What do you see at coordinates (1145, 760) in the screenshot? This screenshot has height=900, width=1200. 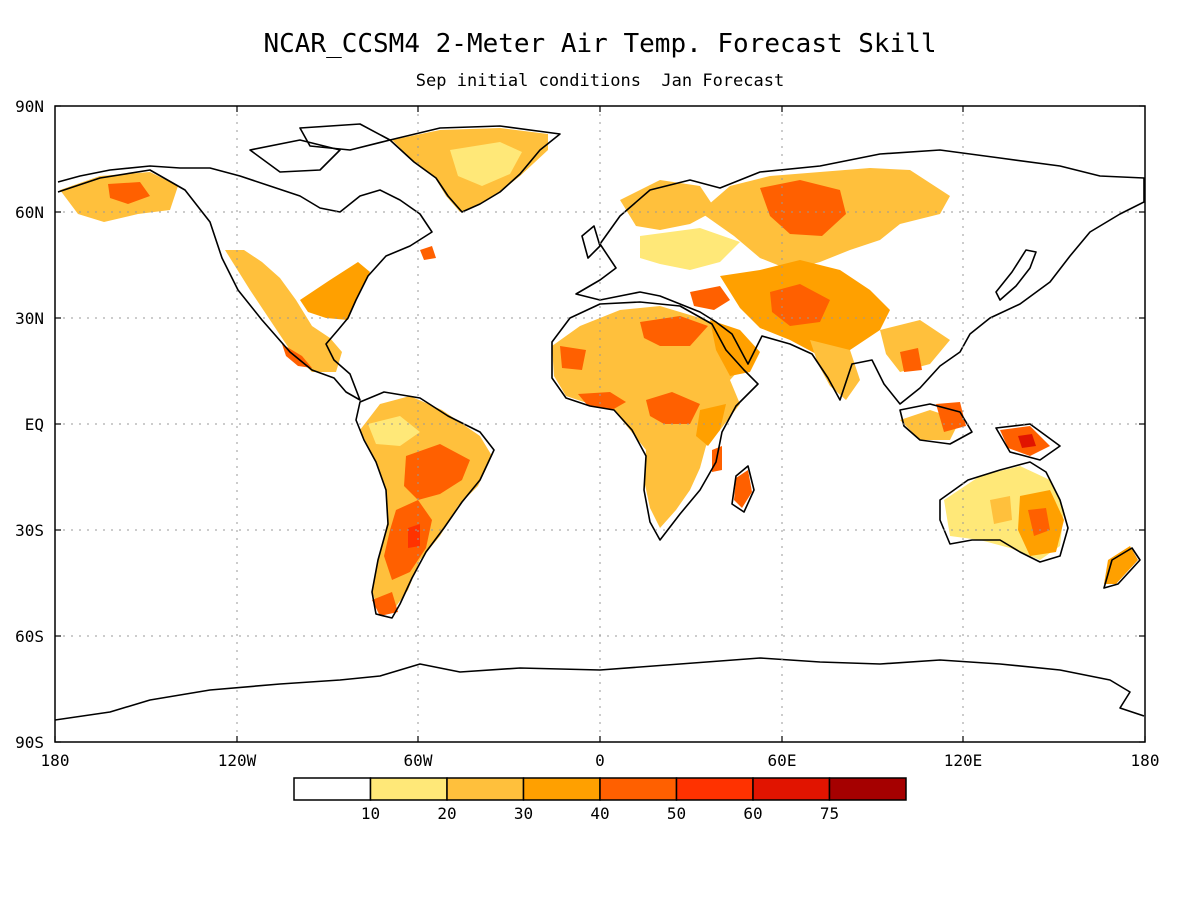 I see `lon-label-180e: 180` at bounding box center [1145, 760].